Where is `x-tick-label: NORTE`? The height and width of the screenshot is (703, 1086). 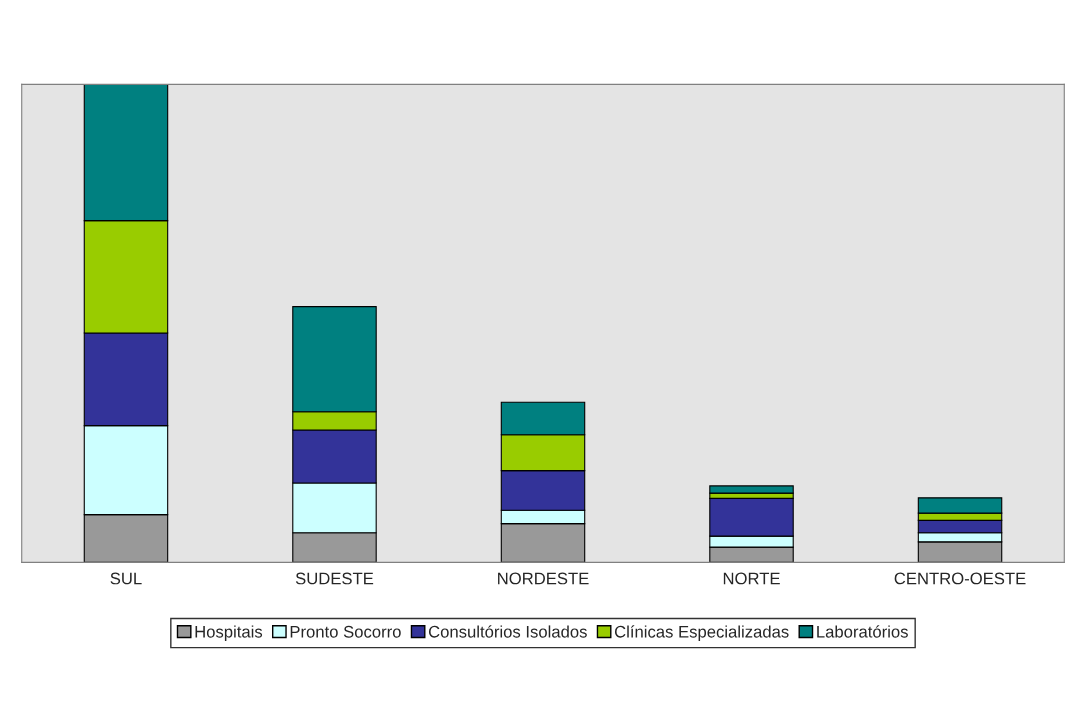 x-tick-label: NORTE is located at coordinates (751, 578).